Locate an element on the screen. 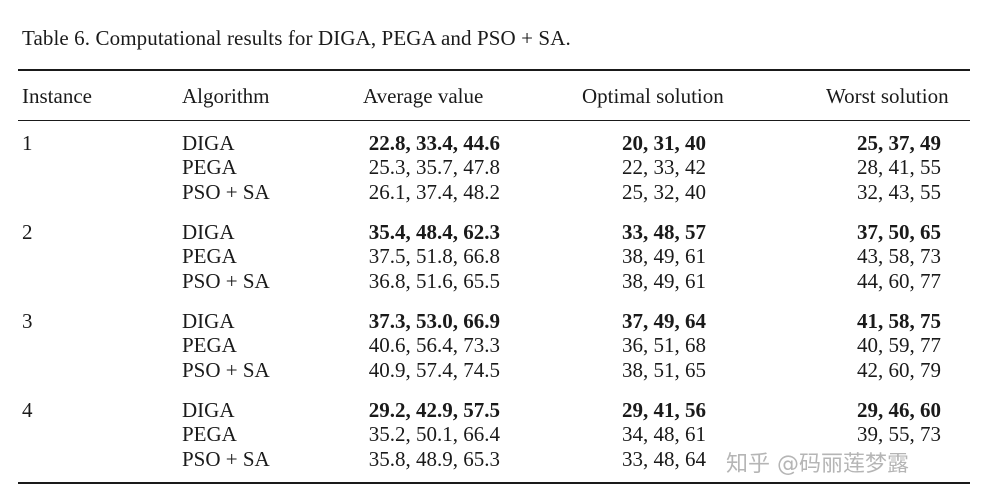  optimal-cell: 20, 31, 40 is located at coordinates (664, 143).